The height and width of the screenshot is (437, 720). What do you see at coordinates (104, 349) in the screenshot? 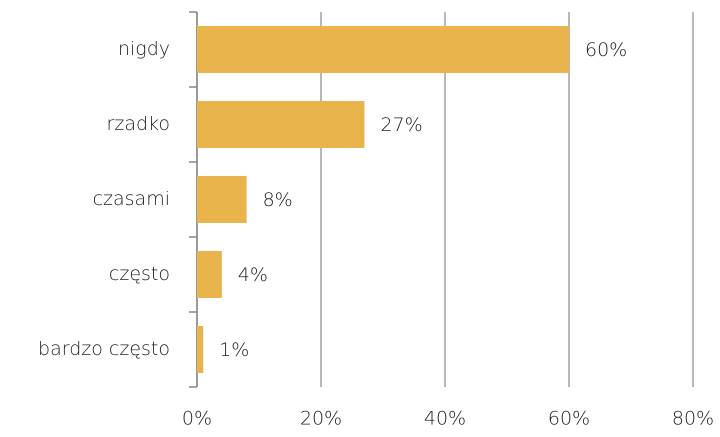
I see `y-tick-label: bardzo często` at bounding box center [104, 349].